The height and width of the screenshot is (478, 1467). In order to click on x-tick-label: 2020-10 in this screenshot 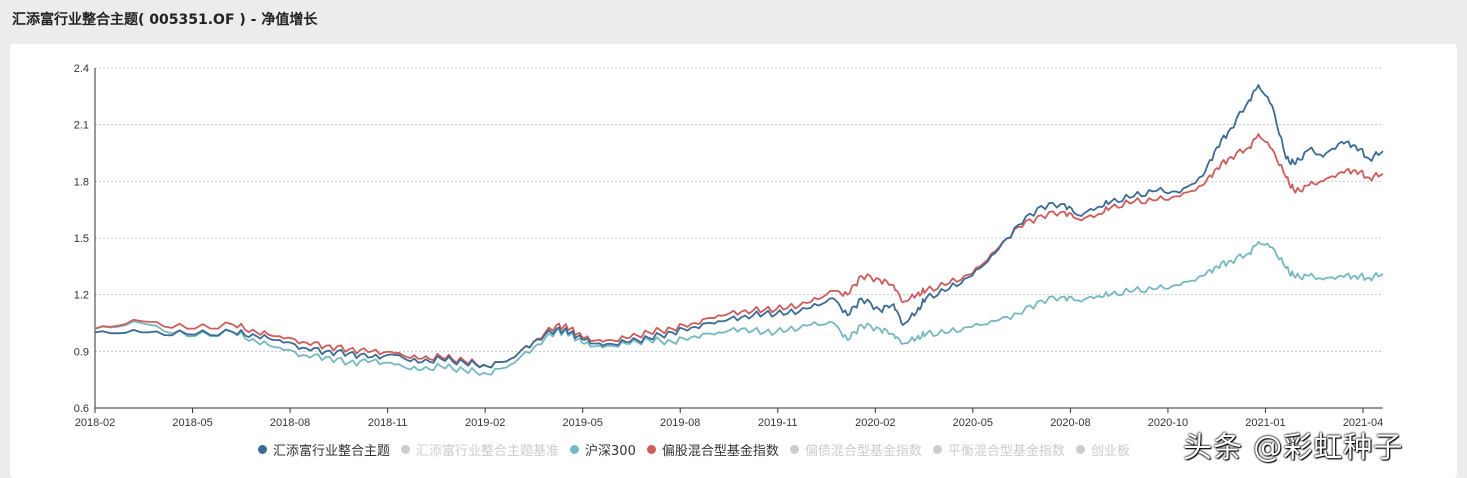, I will do `click(1168, 423)`.